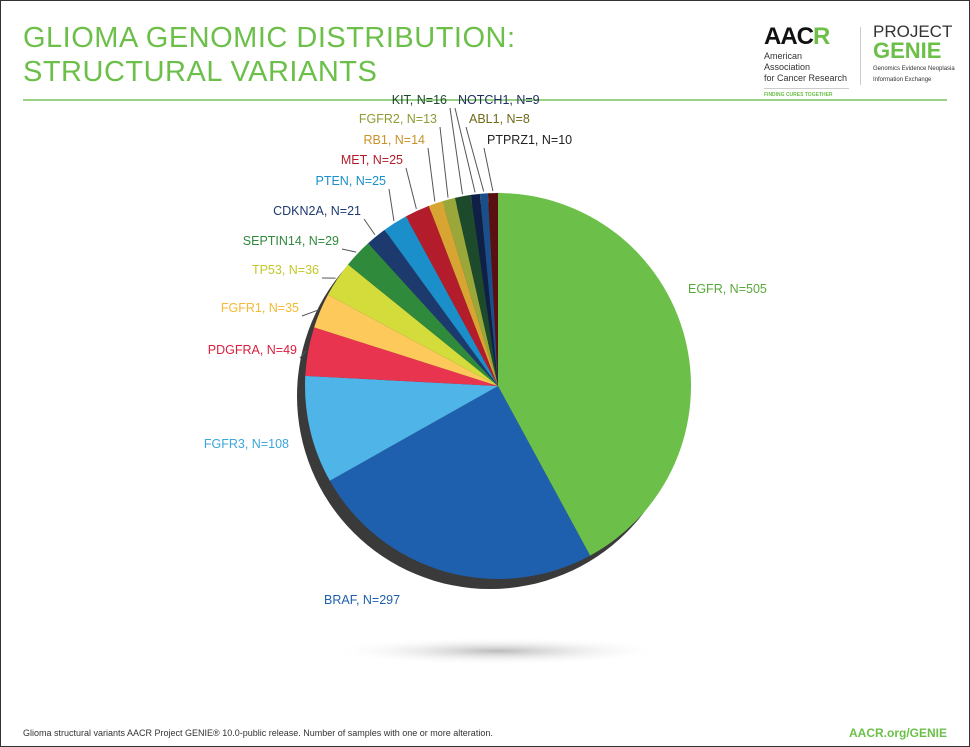 This screenshot has height=747, width=970. What do you see at coordinates (252, 350) in the screenshot?
I see `slice-label-pdgfra: PDGFRA, N=49` at bounding box center [252, 350].